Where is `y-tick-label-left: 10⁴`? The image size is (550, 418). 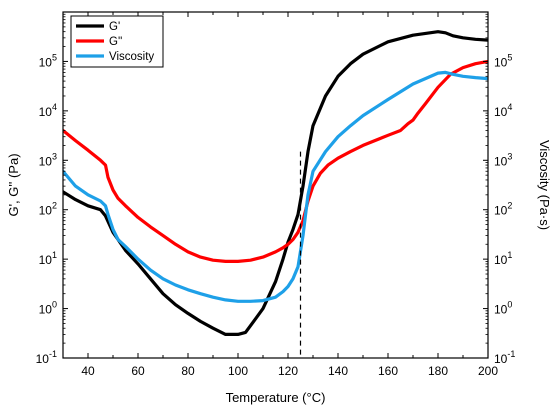 y-tick-label-left: 10⁴ is located at coordinates (48, 110).